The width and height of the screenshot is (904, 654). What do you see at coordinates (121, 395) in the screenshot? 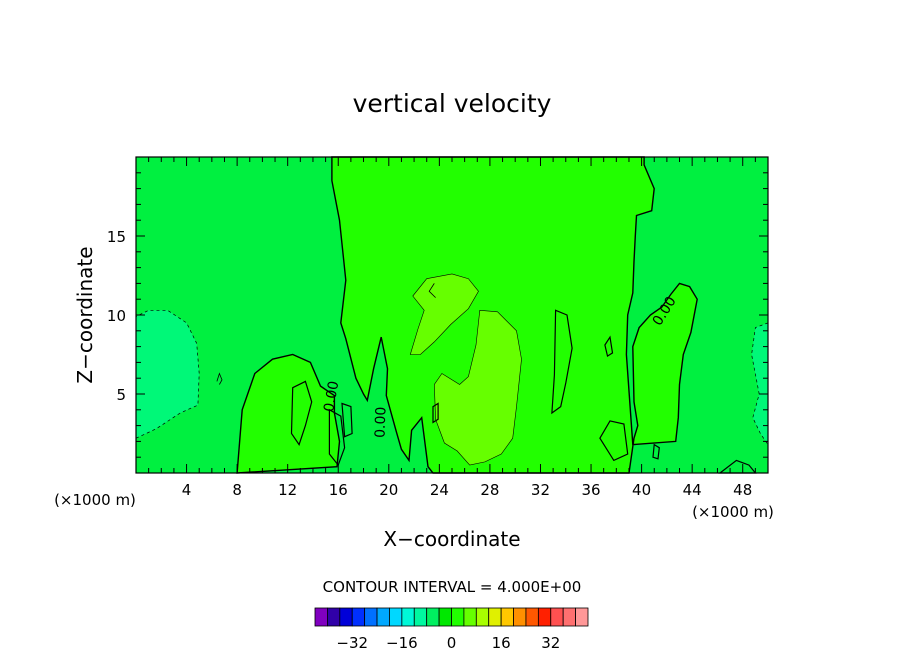
I see `y-tick-label: 5` at bounding box center [121, 395].